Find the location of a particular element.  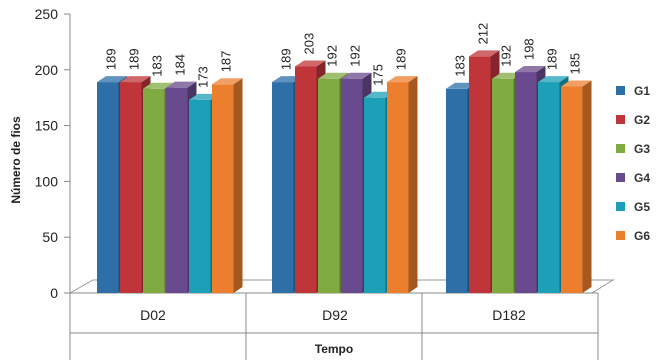

data-label: 173 is located at coordinates (203, 77).